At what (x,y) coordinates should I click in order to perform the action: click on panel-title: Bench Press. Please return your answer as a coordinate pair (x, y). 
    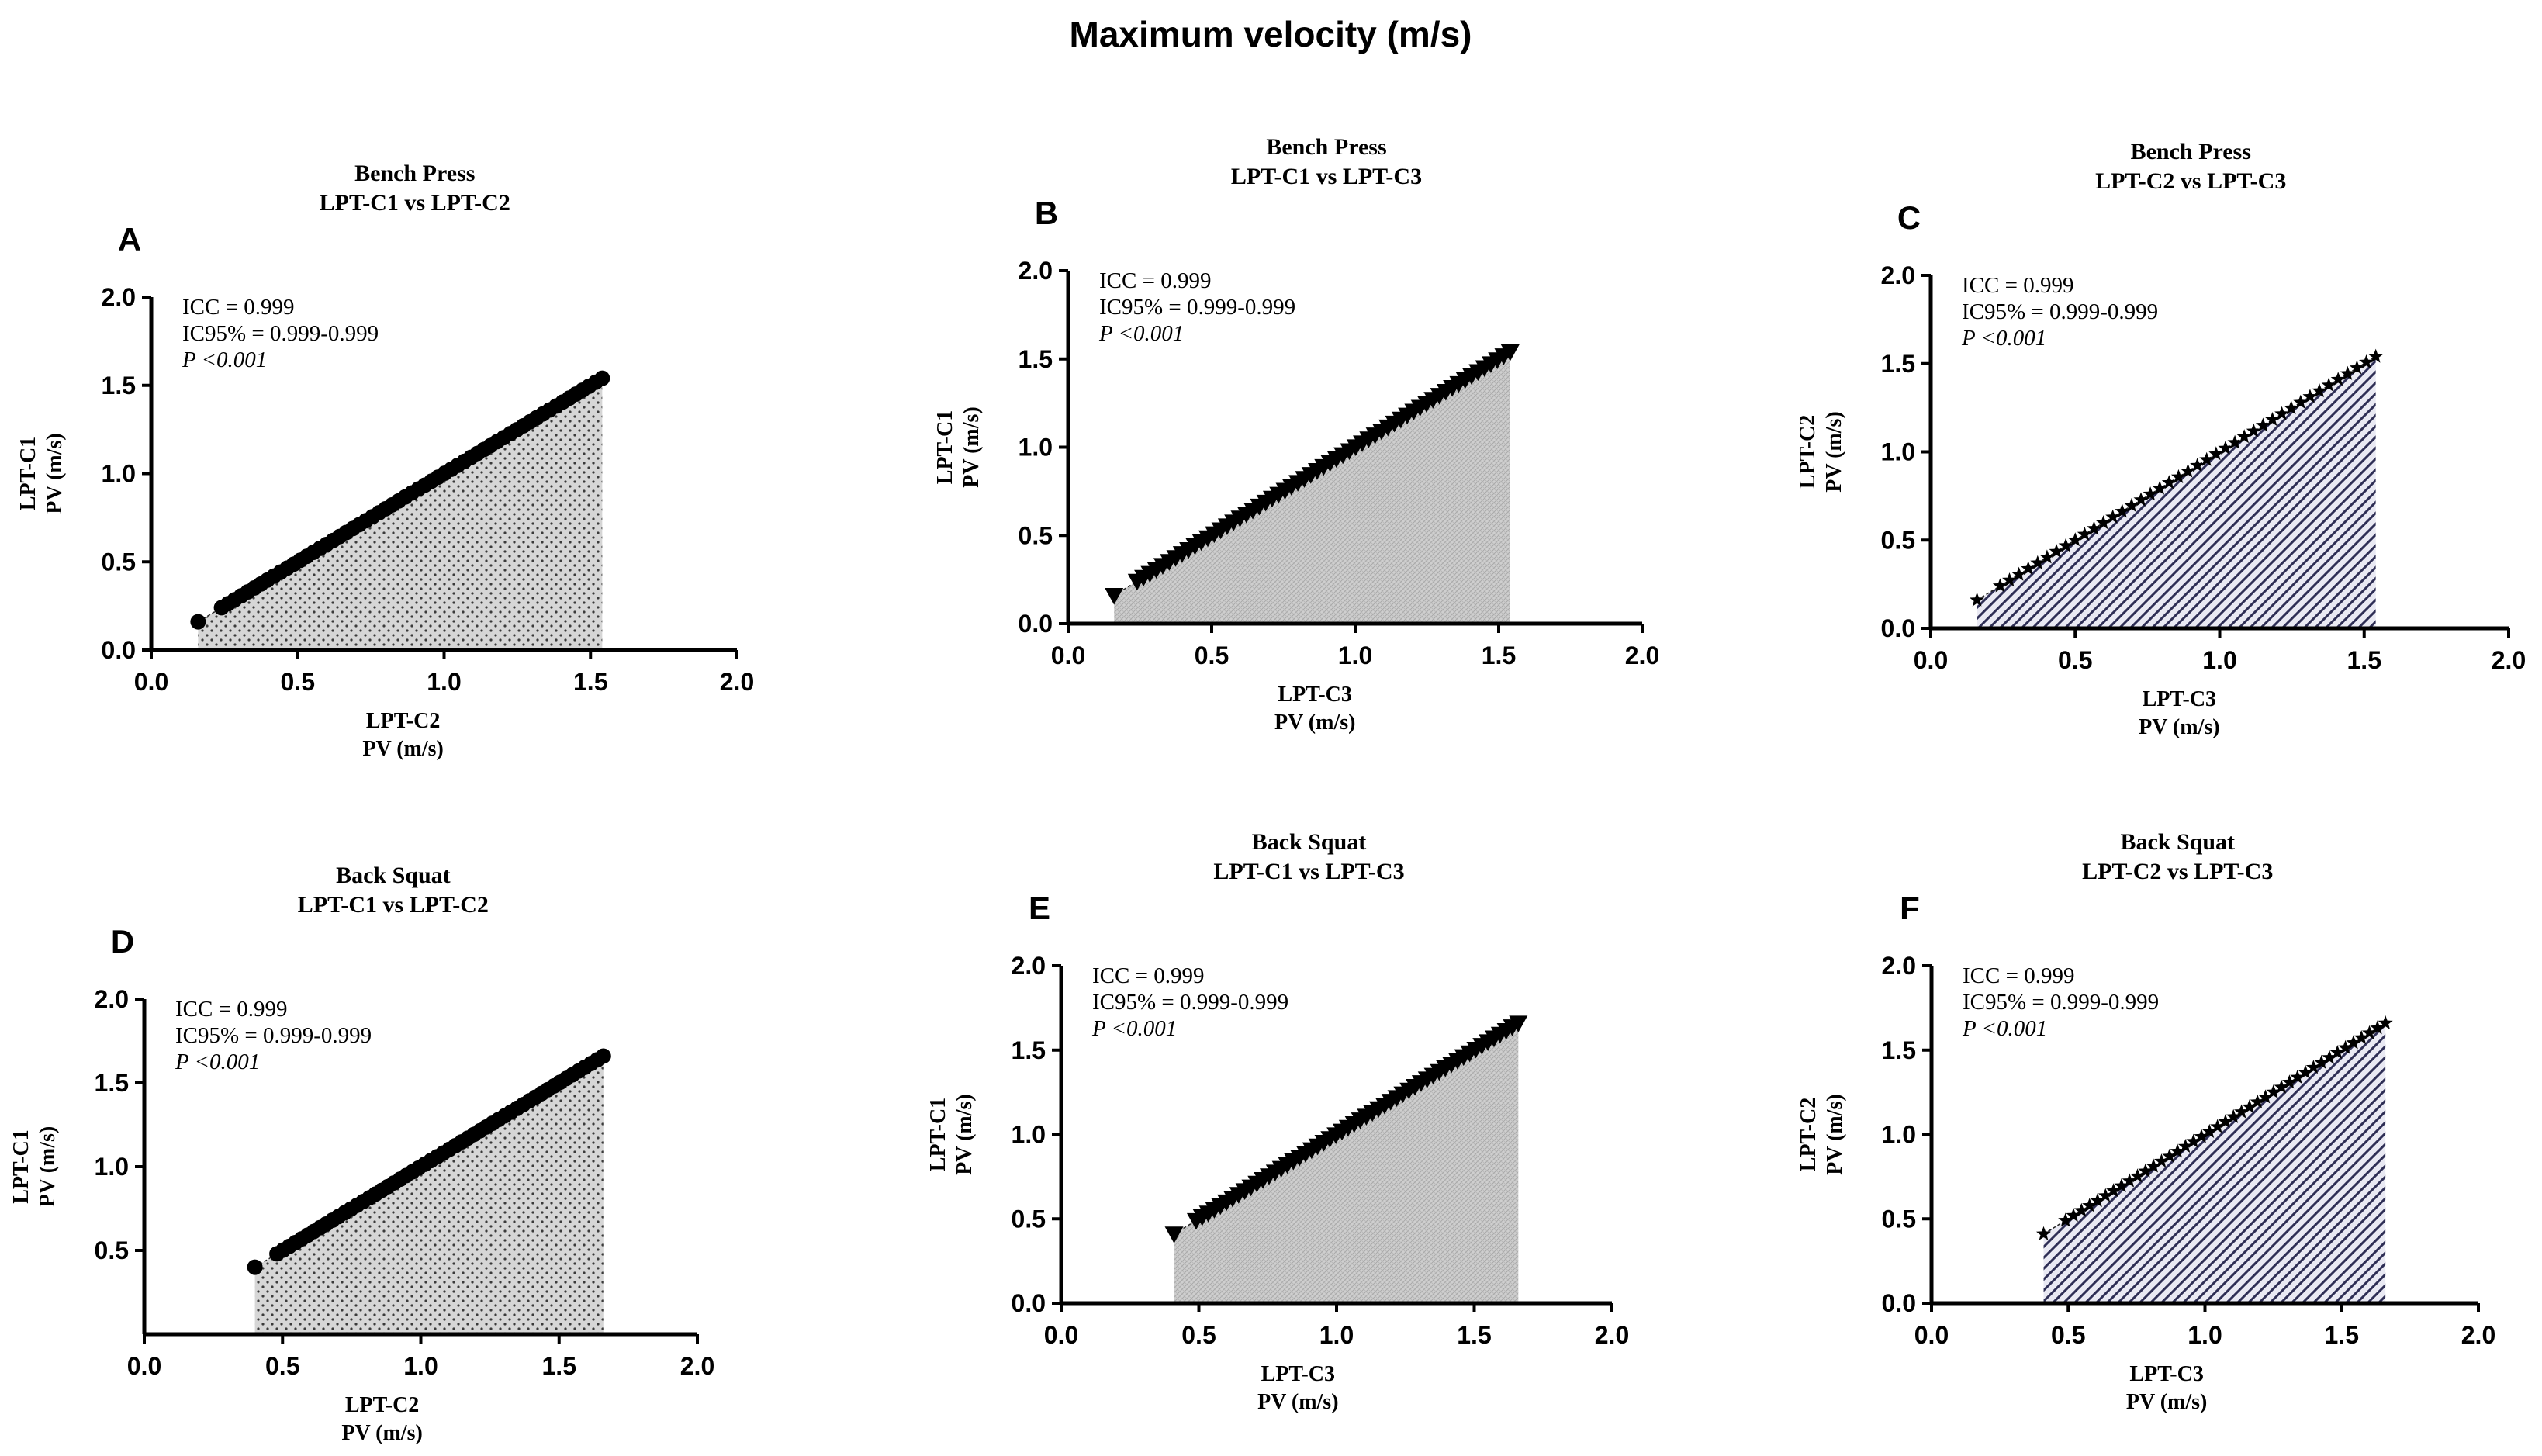
    Looking at the image, I should click on (414, 173).